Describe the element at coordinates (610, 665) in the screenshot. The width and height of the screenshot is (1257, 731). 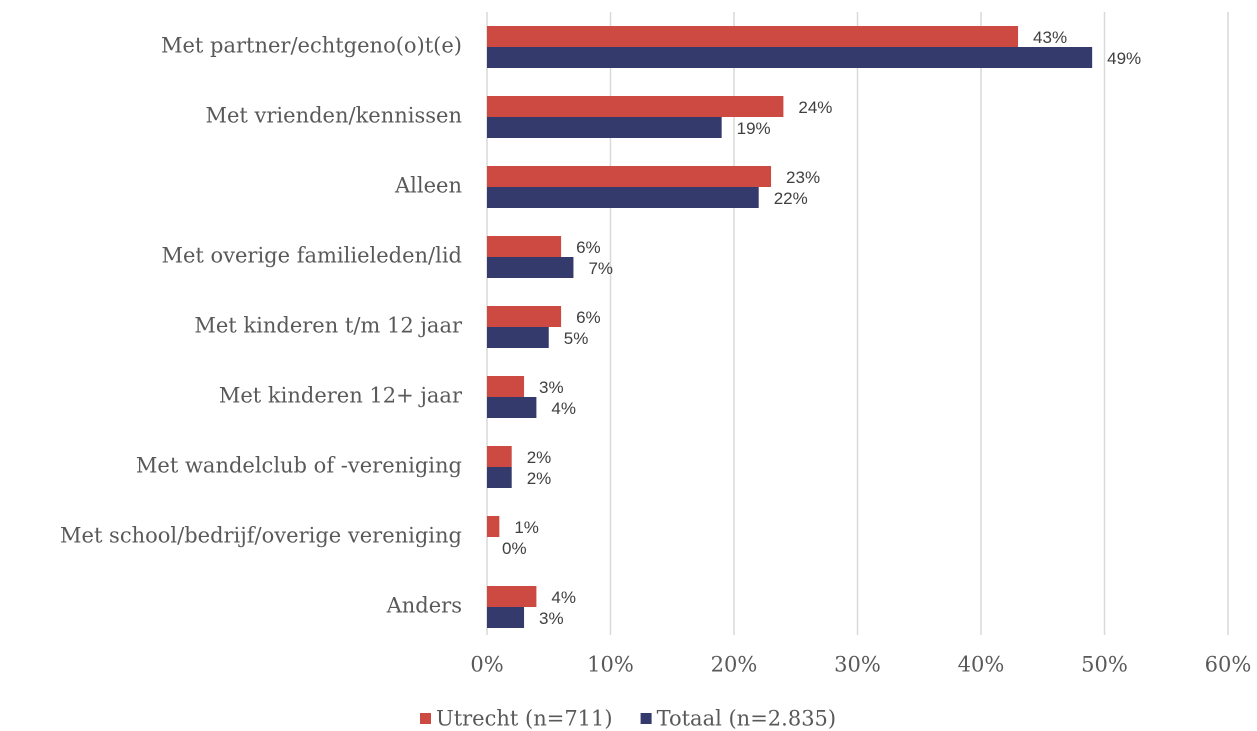
I see `x-tick-label: 10%` at that location.